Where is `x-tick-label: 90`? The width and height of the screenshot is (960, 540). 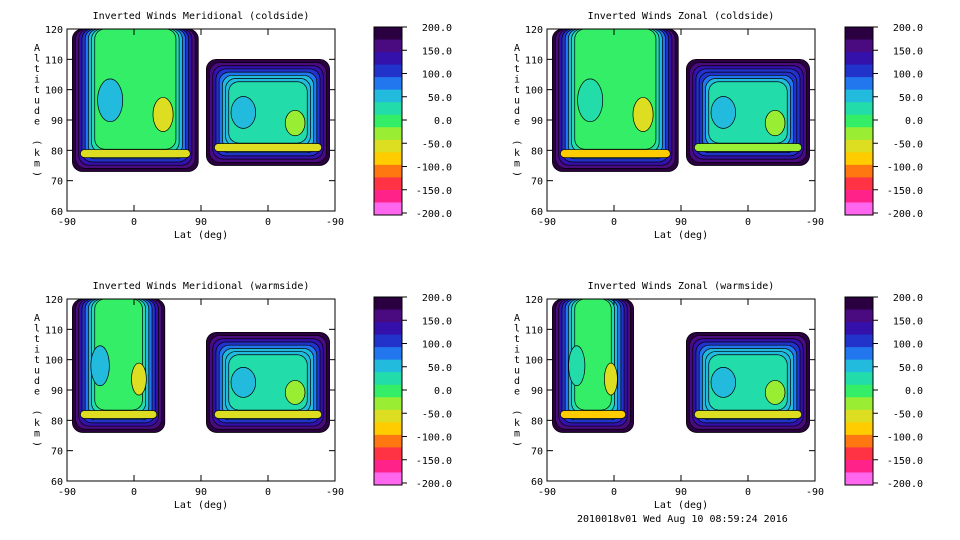 x-tick-label: 90 is located at coordinates (681, 222).